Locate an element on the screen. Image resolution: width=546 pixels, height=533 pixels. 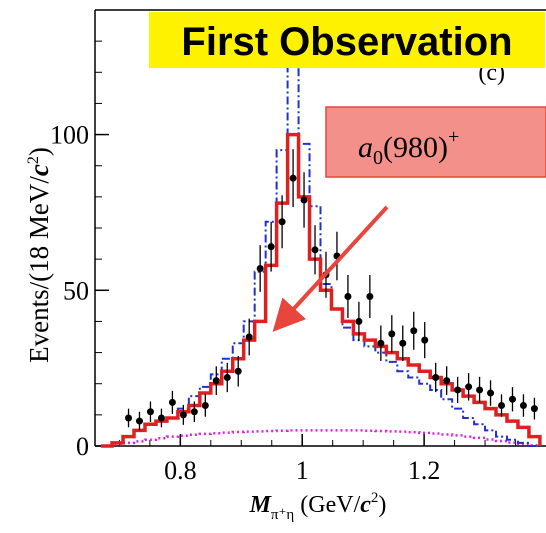
x-tick-label: 0.8 is located at coordinates (180, 470).